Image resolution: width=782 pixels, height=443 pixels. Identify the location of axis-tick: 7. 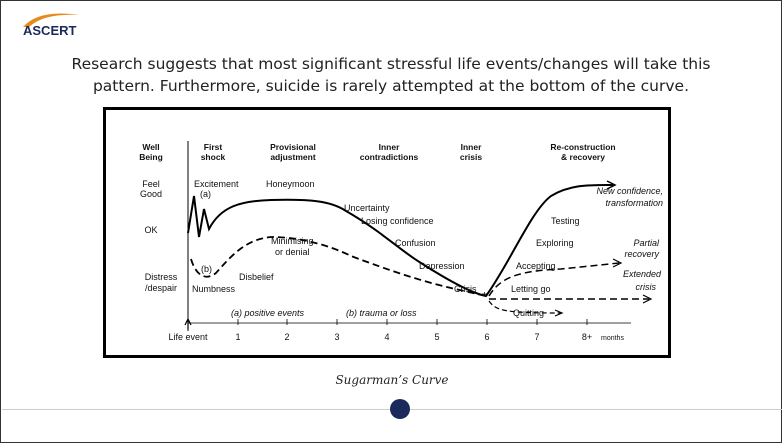
(536, 337).